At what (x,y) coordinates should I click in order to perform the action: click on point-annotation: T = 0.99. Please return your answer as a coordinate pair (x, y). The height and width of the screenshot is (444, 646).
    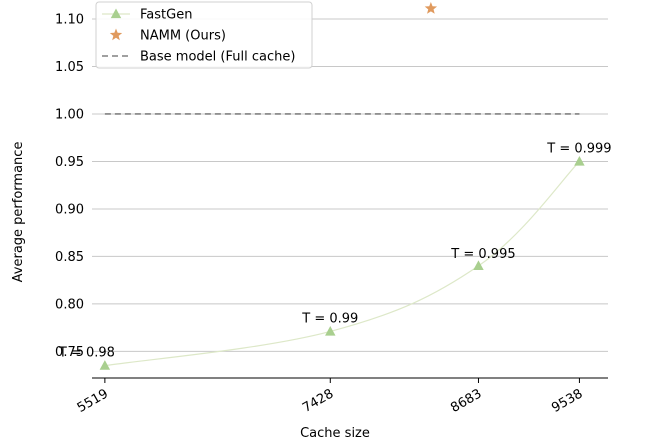
    Looking at the image, I should click on (329, 318).